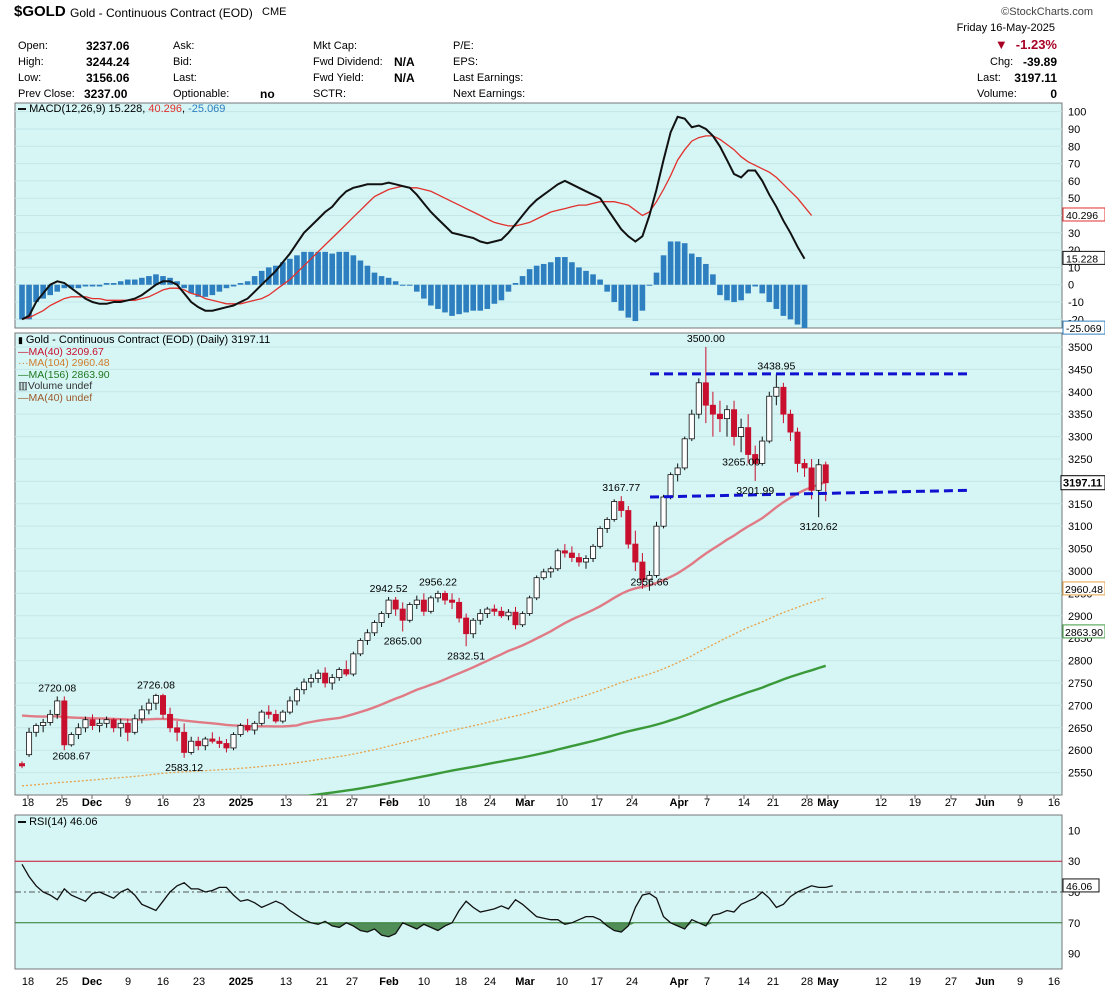 The height and width of the screenshot is (988, 1105). Describe the element at coordinates (466, 62) in the screenshot. I see `eps-label: EPS:` at that location.